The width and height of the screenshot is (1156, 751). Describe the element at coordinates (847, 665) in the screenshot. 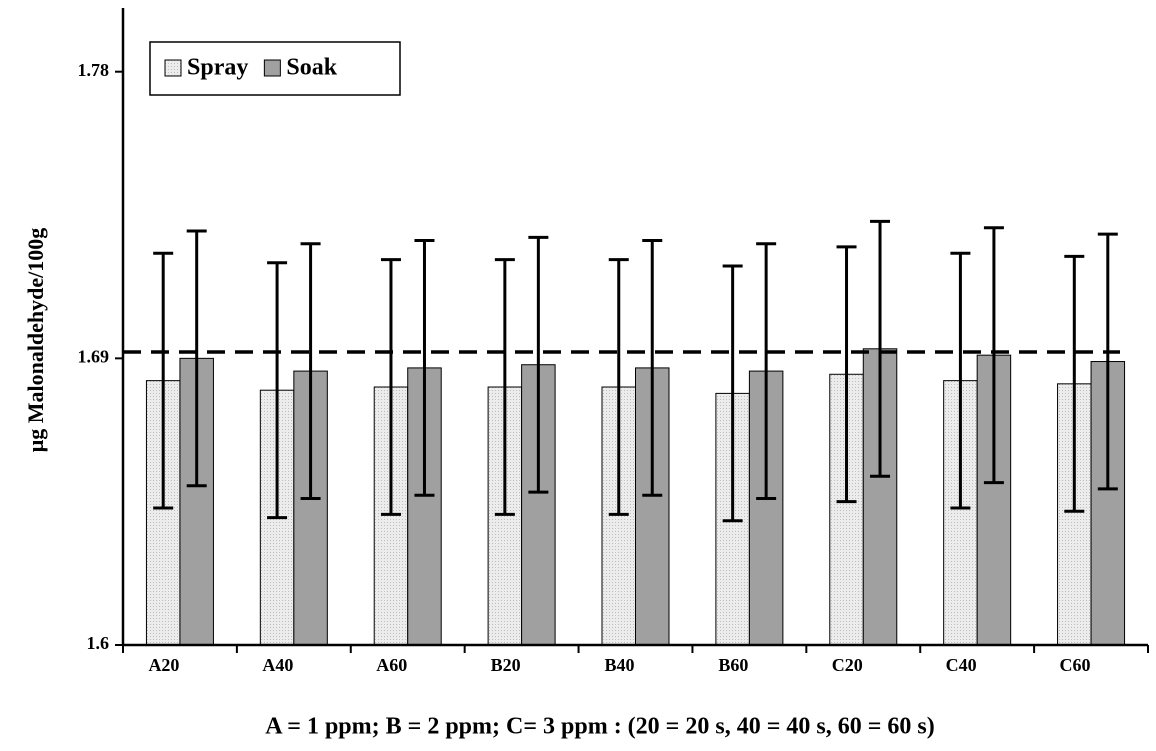

I see `x-tick-label: C20` at that location.